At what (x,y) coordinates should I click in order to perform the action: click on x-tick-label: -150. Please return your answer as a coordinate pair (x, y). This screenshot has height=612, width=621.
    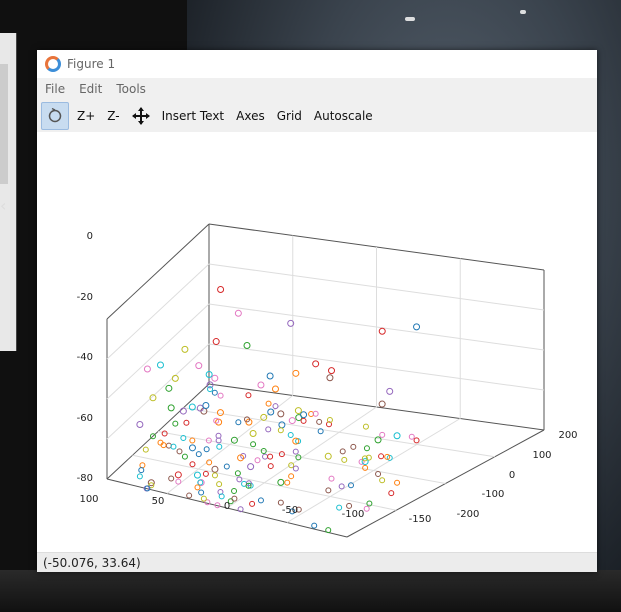
    Looking at the image, I should click on (420, 519).